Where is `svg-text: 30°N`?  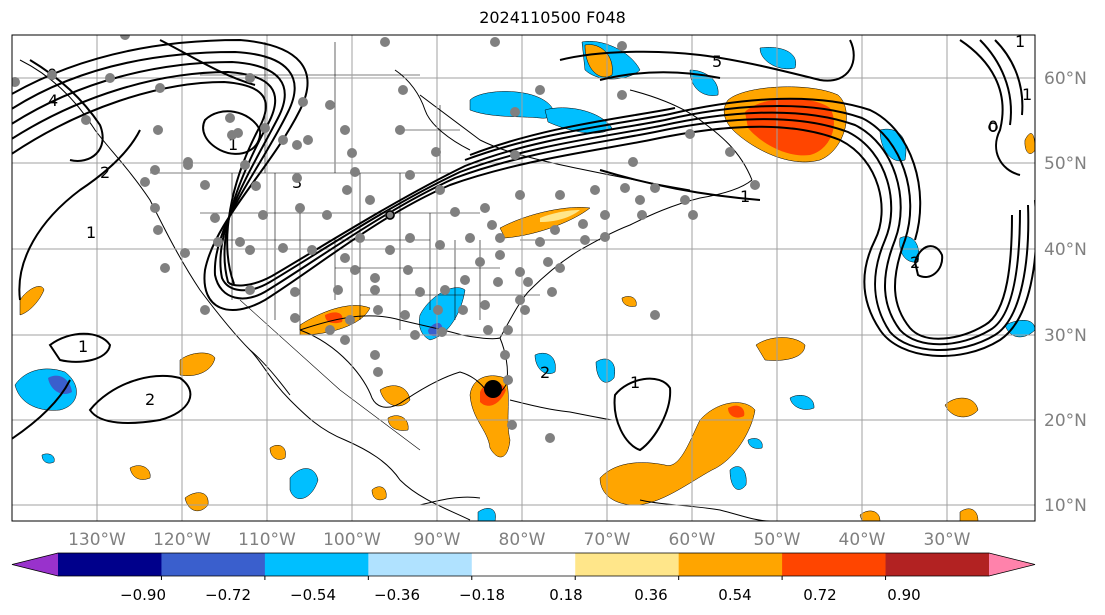
svg-text: 30°N is located at coordinates (1065, 336).